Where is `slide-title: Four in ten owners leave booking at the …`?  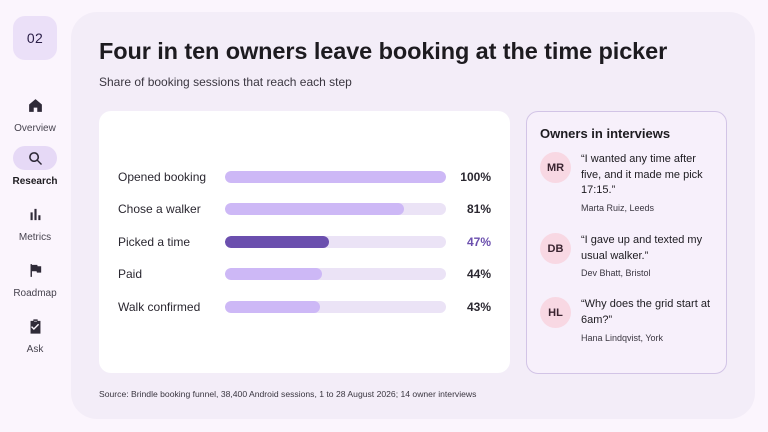 slide-title: Four in ten owners leave booking at the … is located at coordinates (383, 51).